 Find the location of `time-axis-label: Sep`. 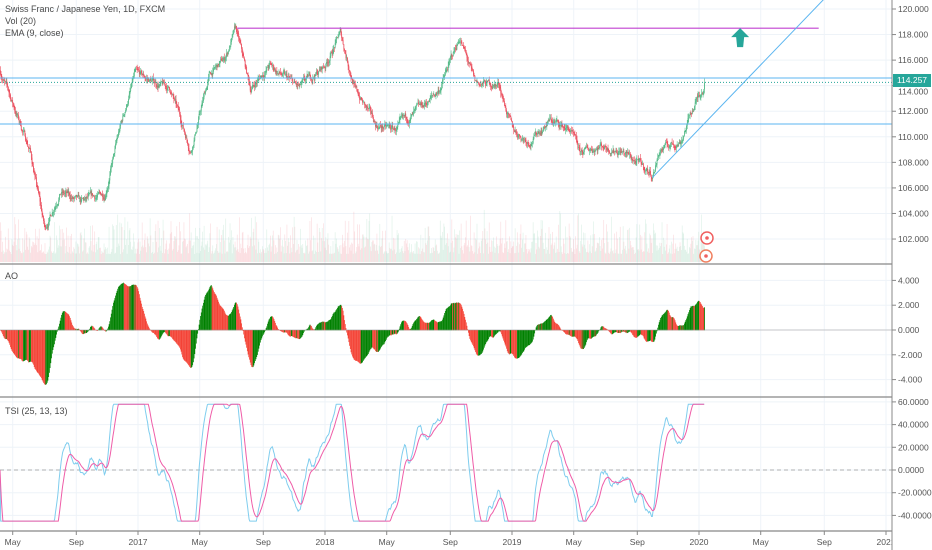

time-axis-label: Sep is located at coordinates (76, 542).